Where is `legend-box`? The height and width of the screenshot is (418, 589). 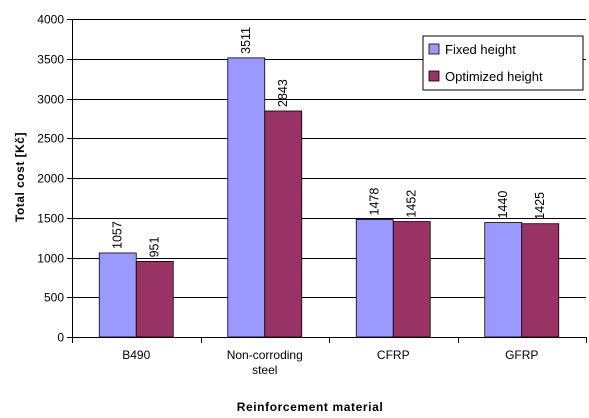 legend-box is located at coordinates (503, 63).